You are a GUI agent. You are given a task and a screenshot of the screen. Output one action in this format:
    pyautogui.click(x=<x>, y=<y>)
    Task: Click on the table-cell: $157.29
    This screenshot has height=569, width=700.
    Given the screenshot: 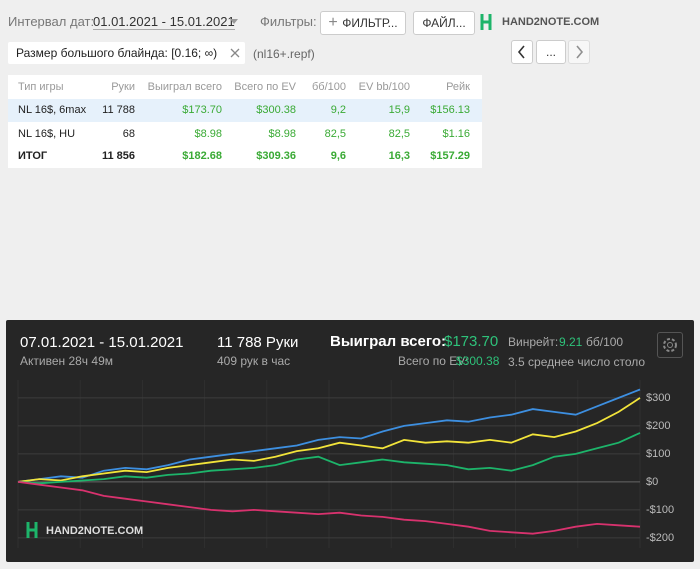 What is the action you would take?
    pyautogui.click(x=450, y=156)
    